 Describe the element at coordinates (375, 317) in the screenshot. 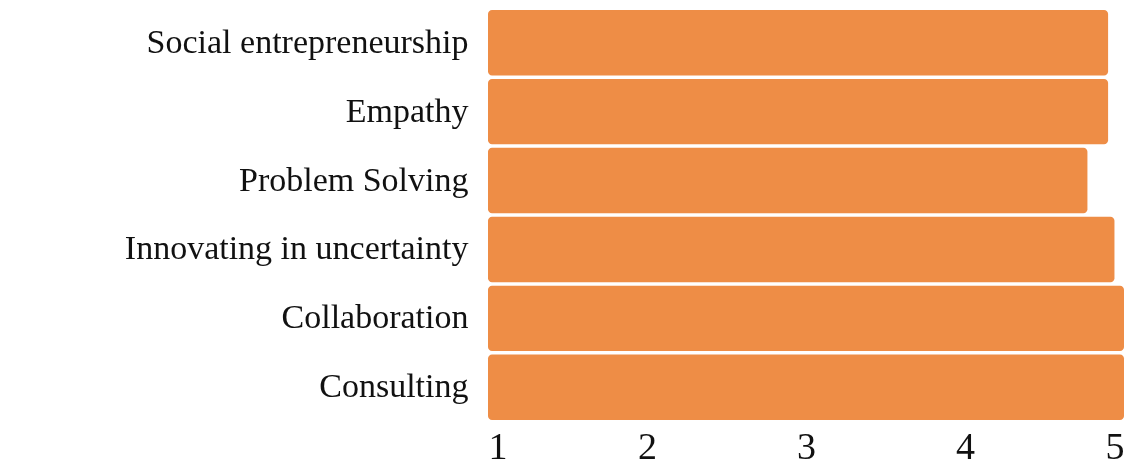

I see `y-tick-label: Collaboration` at that location.